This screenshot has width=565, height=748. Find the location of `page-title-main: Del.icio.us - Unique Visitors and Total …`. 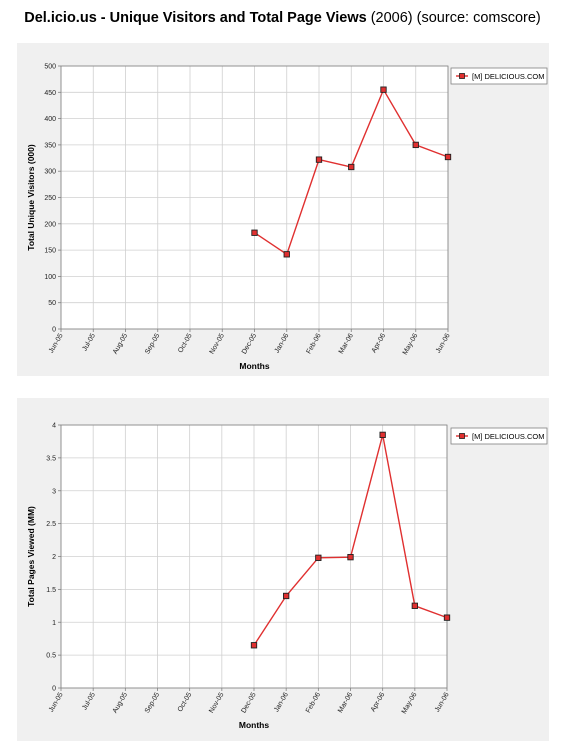

page-title-main: Del.icio.us - Unique Visitors and Total … is located at coordinates (195, 18).